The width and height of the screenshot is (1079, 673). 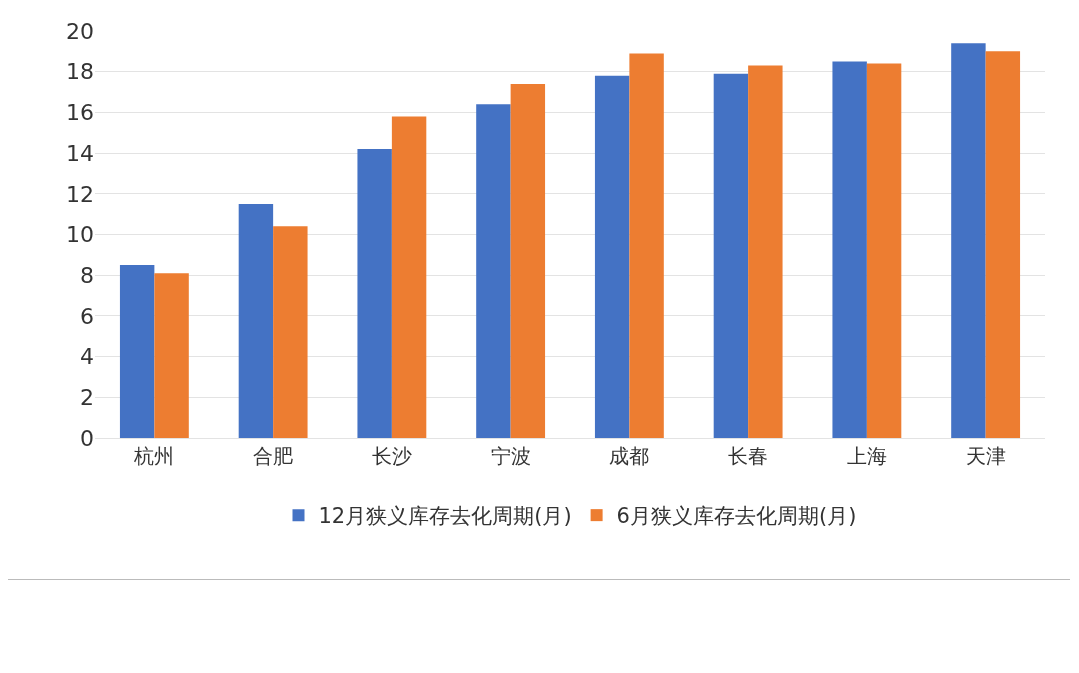 What do you see at coordinates (80, 72) in the screenshot?
I see `y-tick-label: 18` at bounding box center [80, 72].